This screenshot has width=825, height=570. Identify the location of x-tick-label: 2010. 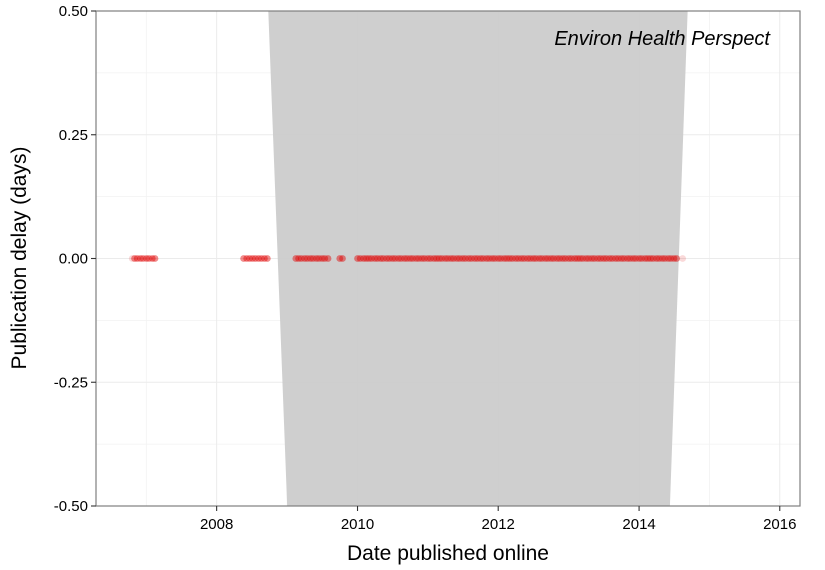
(357, 524).